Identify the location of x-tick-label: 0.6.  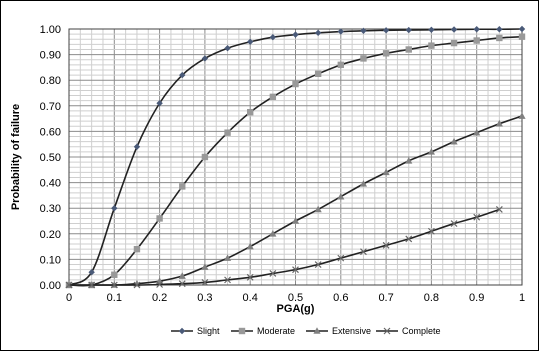
(340, 298).